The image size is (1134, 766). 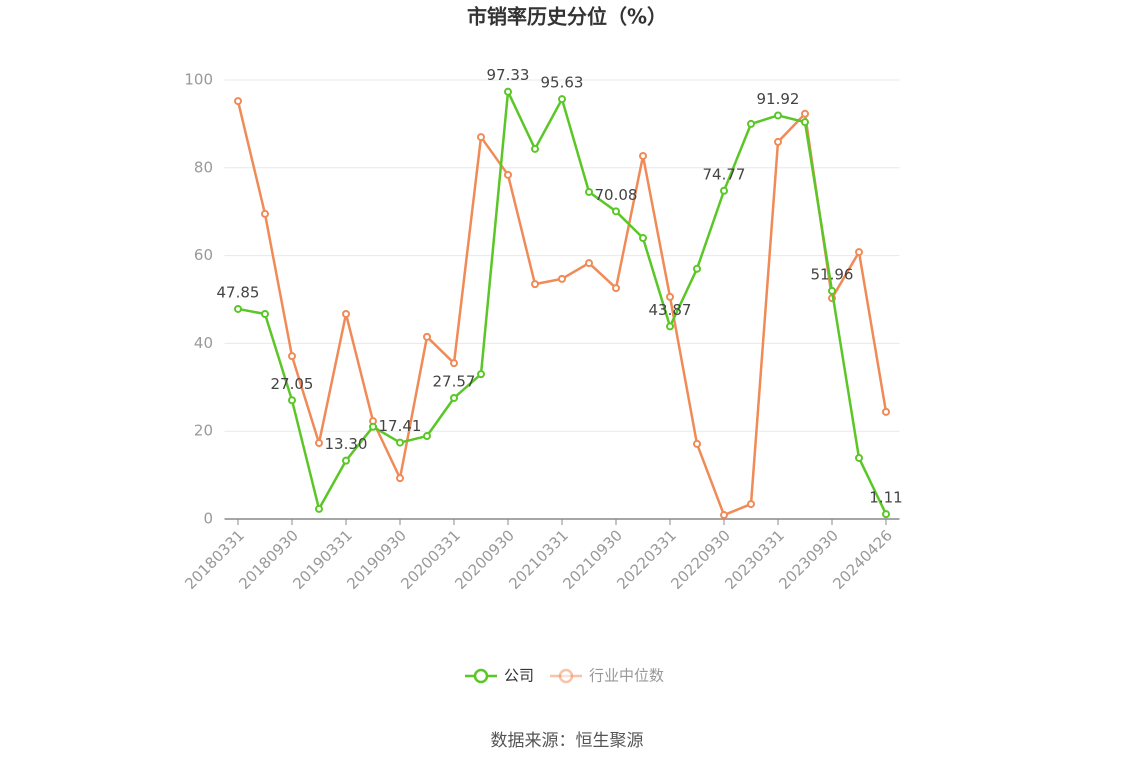 What do you see at coordinates (203, 343) in the screenshot?
I see `y-tick-label: 40` at bounding box center [203, 343].